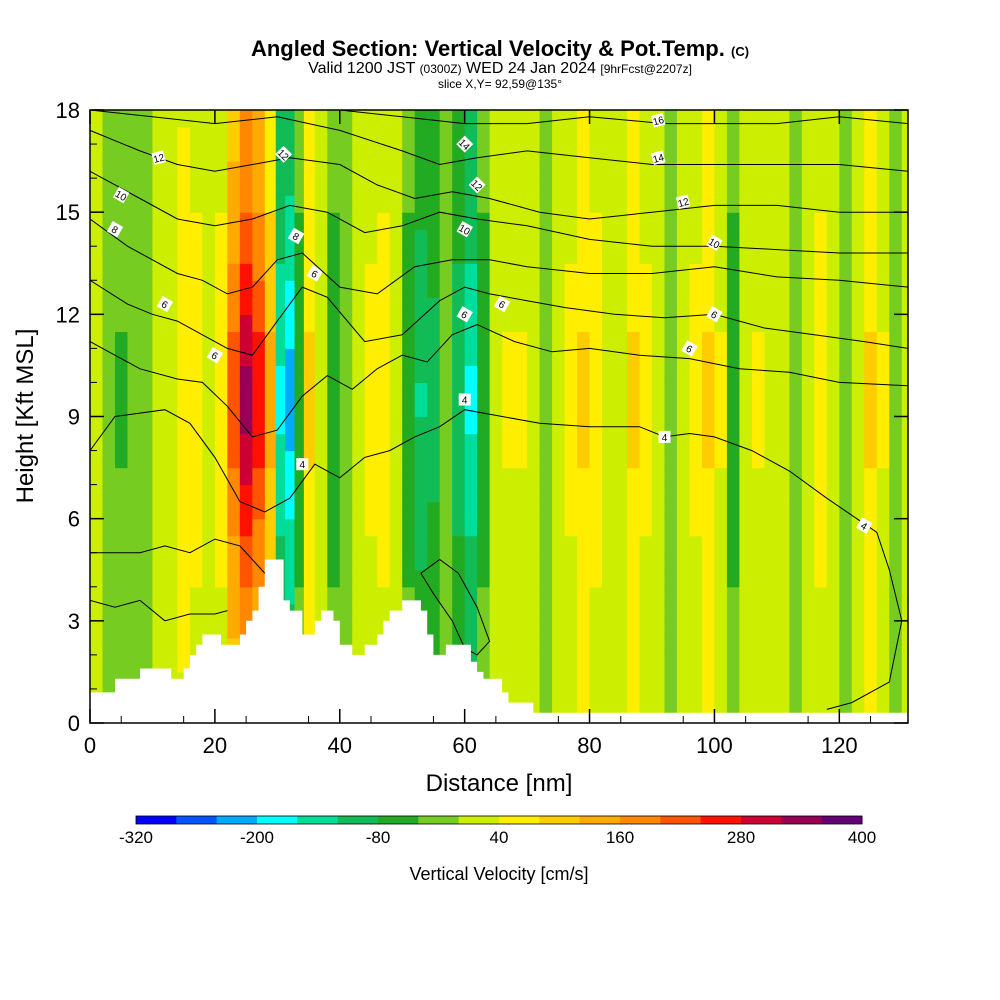 This screenshot has height=1000, width=1000. I want to click on theta-contour-line, so click(499, 174).